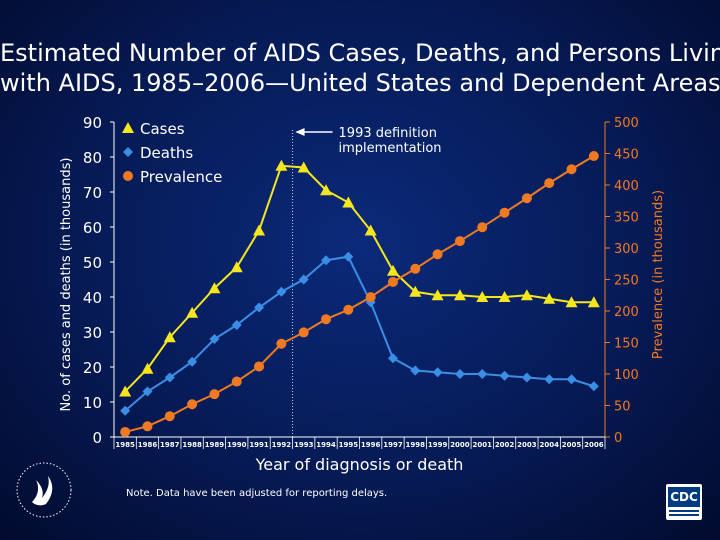 Image resolution: width=720 pixels, height=540 pixels. I want to click on right-axis-tick-label: 200, so click(626, 312).